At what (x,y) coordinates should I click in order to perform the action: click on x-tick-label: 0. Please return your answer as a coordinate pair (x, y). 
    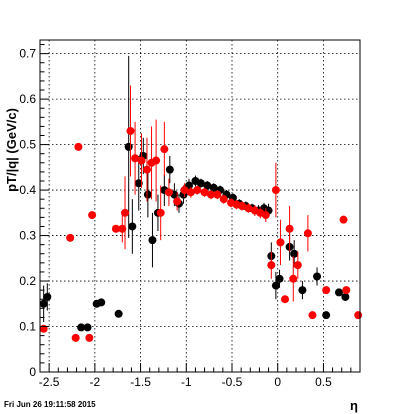
    Looking at the image, I should click on (277, 382).